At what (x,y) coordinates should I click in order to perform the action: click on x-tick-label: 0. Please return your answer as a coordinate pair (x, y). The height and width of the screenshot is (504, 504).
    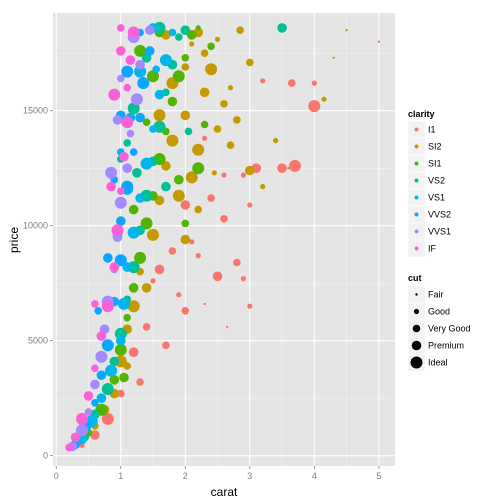
    Looking at the image, I should click on (56, 476).